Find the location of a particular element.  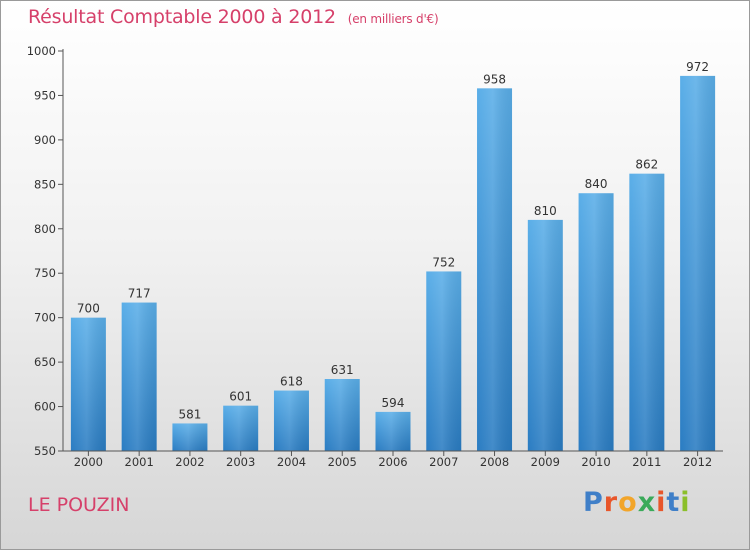

y-tick-label: 750 is located at coordinates (45, 273).